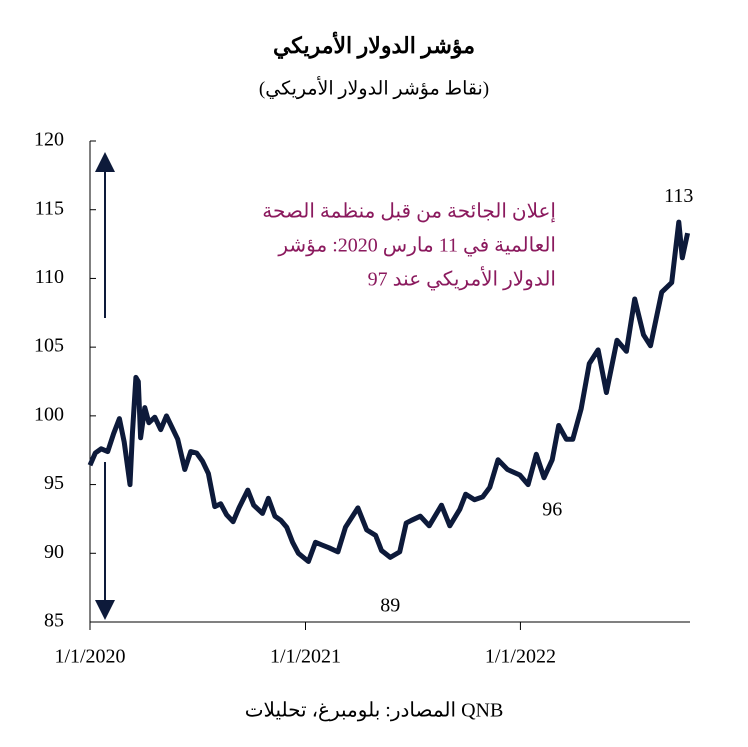  What do you see at coordinates (374, 45) in the screenshot?
I see `chart-title: مؤشر الدولار الأمريكي` at bounding box center [374, 45].